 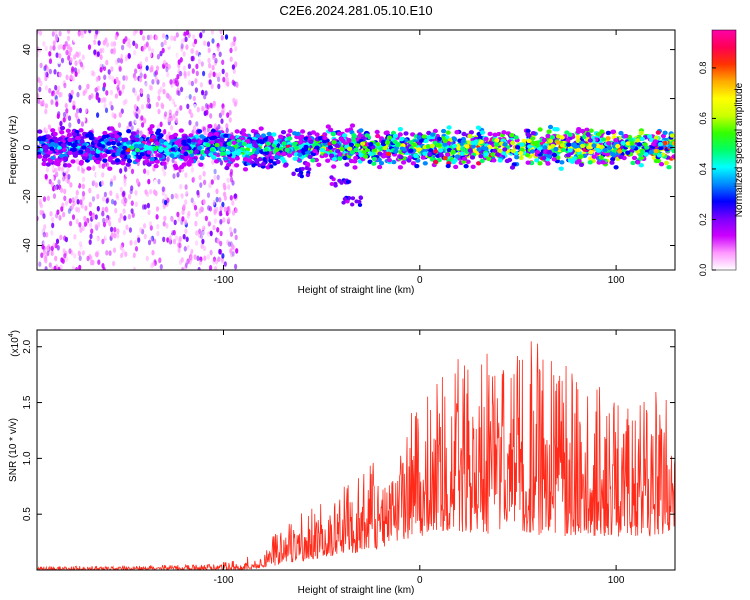 What do you see at coordinates (27, 346) in the screenshot?
I see `y-tick-label: 2.0` at bounding box center [27, 346].